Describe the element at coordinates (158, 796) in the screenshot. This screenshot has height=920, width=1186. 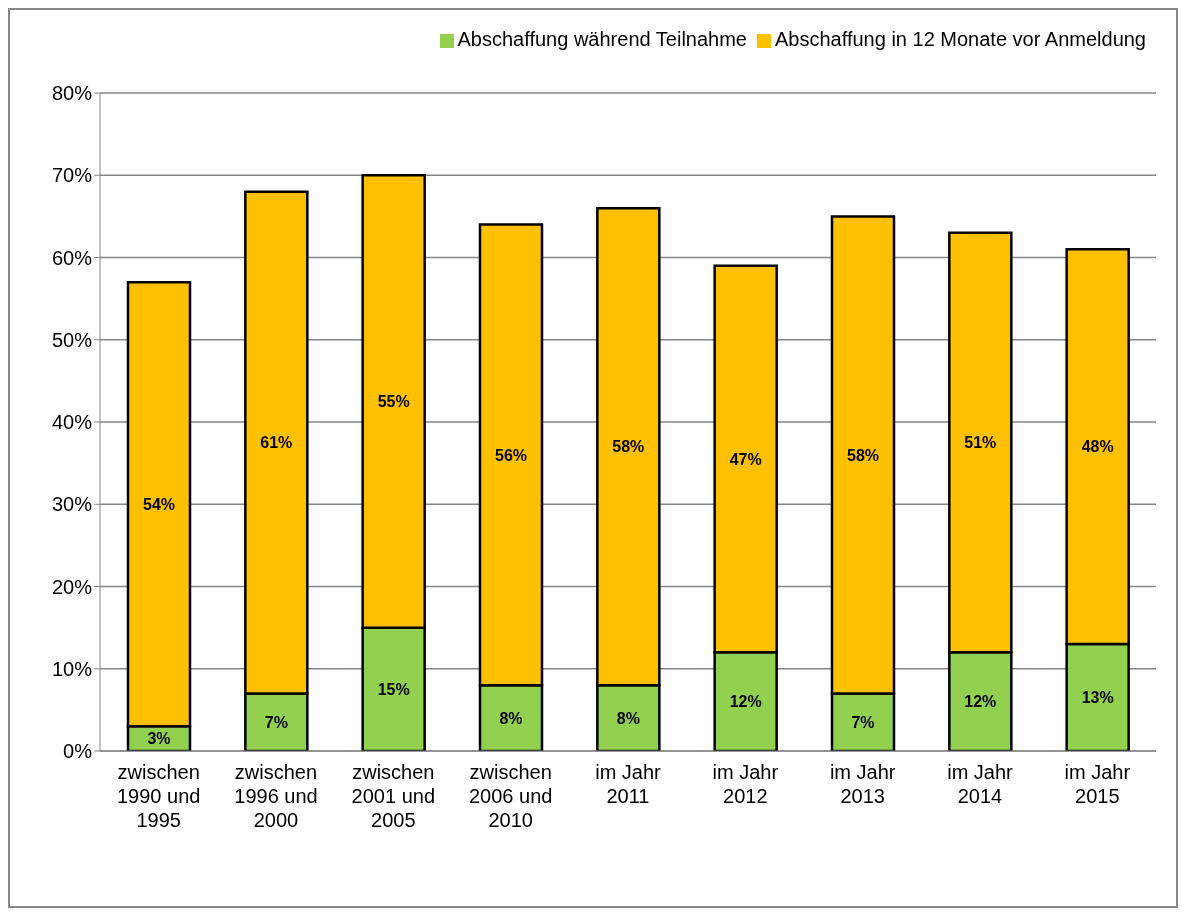
I see `x-tick-label: zwischen 1990 und 1995` at that location.